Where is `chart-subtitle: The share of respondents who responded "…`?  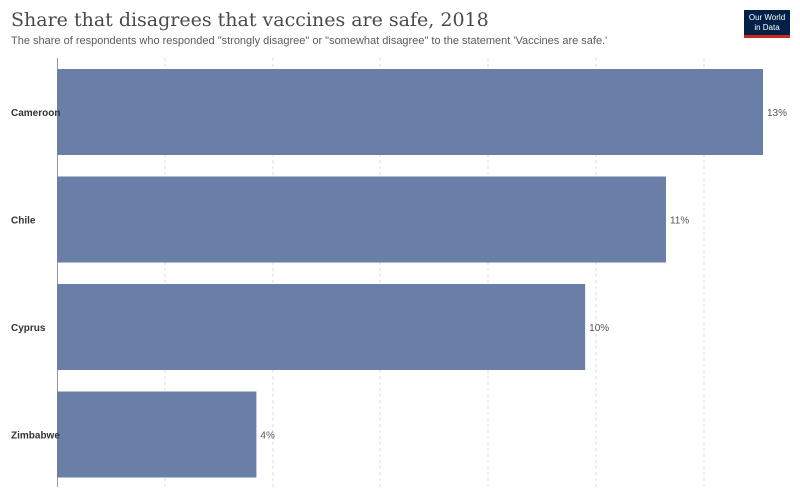
chart-subtitle: The share of respondents who responded "… is located at coordinates (309, 41).